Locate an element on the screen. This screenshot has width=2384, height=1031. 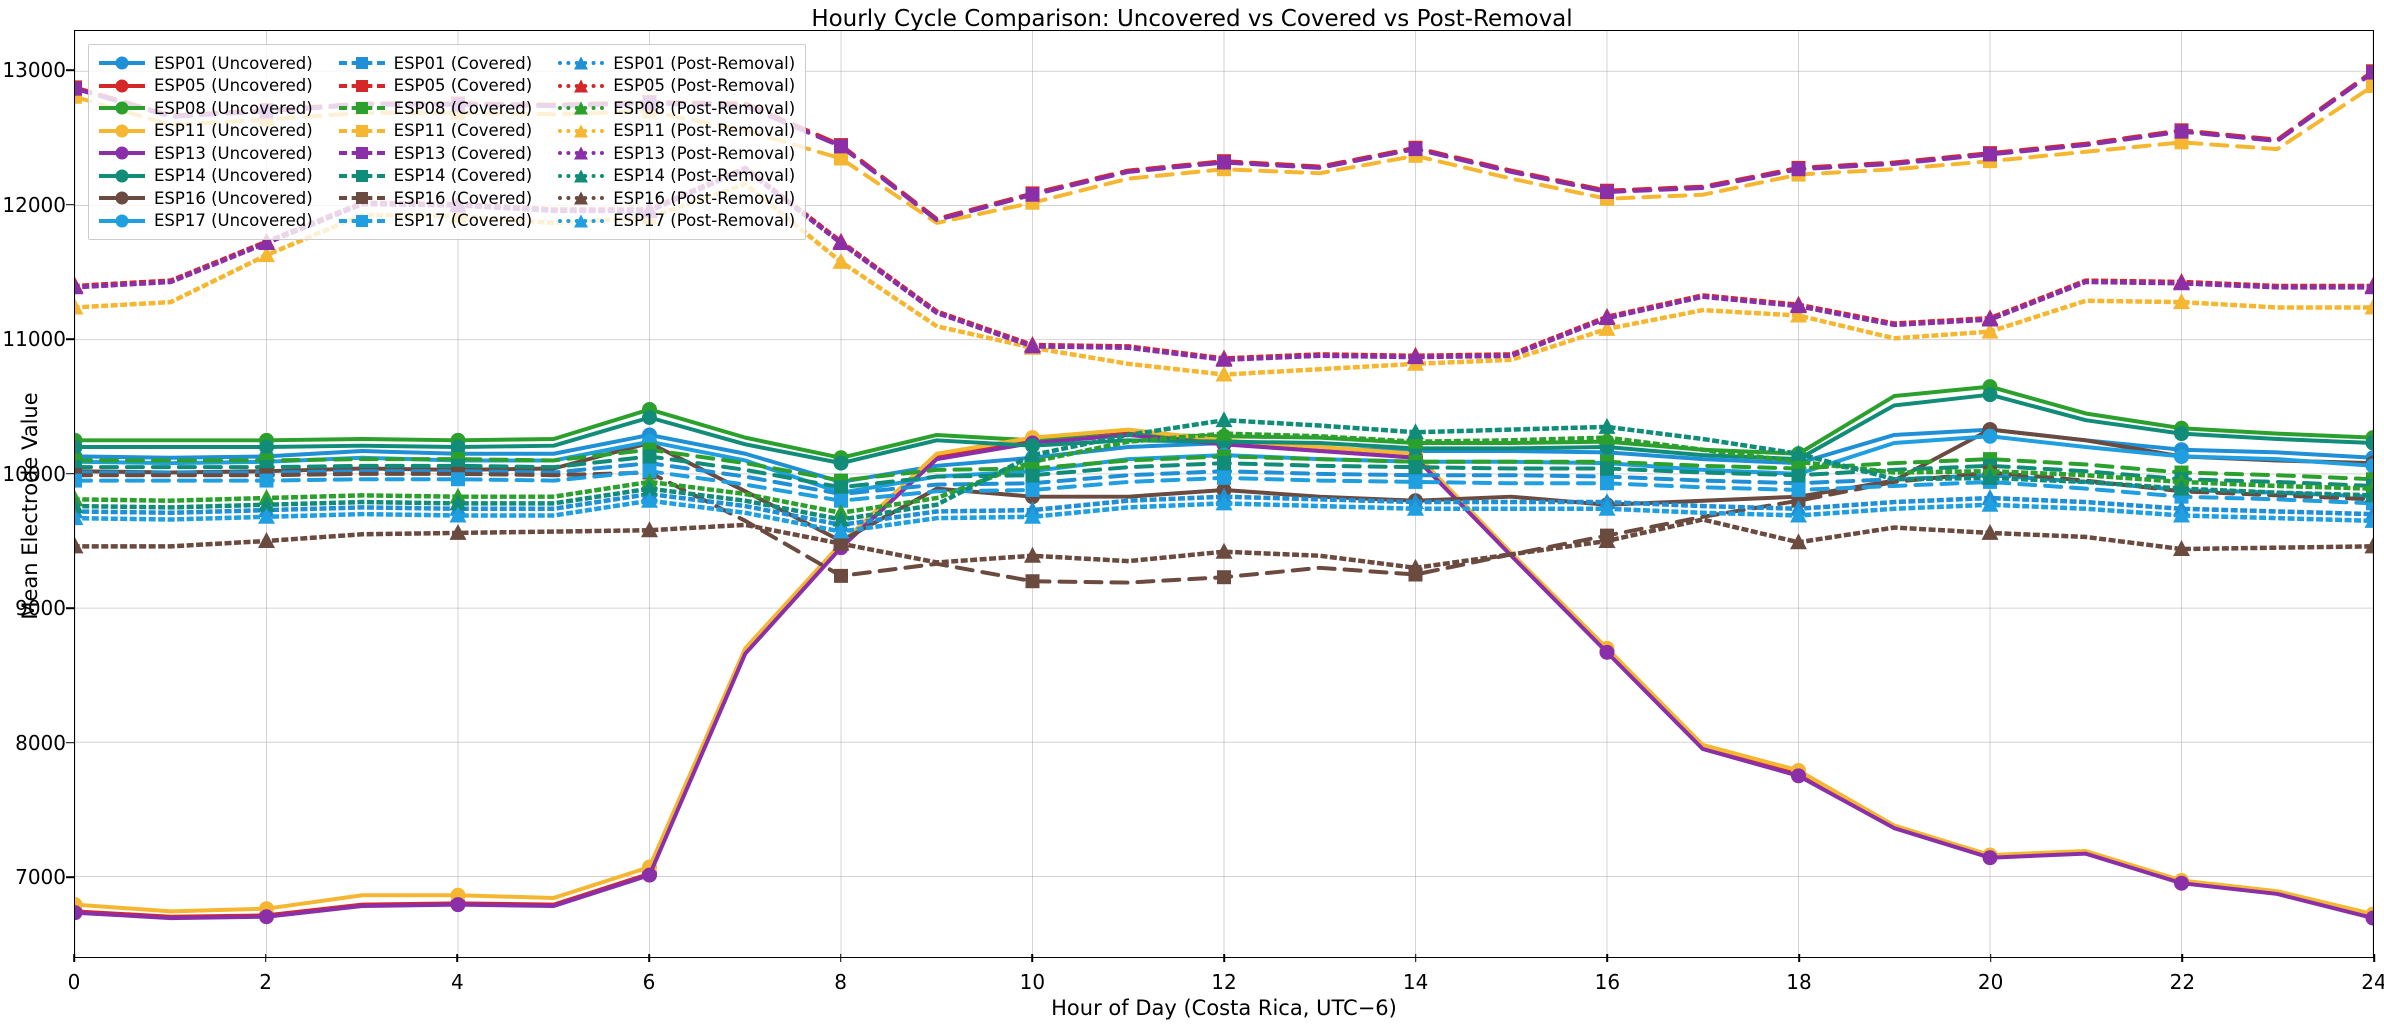
legend-label: ESP13 (Uncovered) is located at coordinates (233, 153).